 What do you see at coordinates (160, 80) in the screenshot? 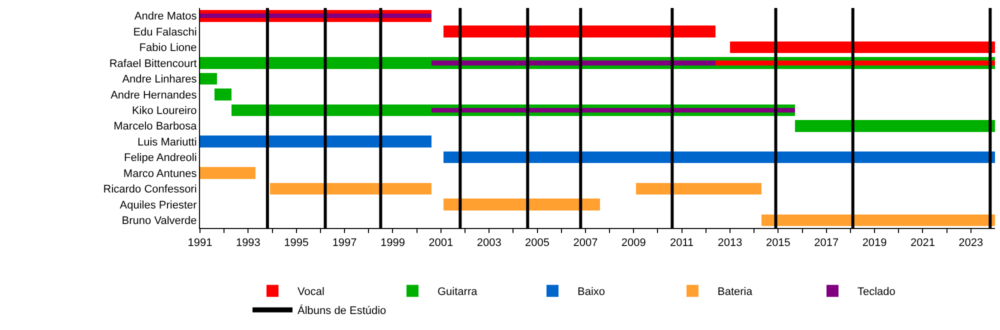
I see `y-tick-label: Andre Linhares` at bounding box center [160, 80].